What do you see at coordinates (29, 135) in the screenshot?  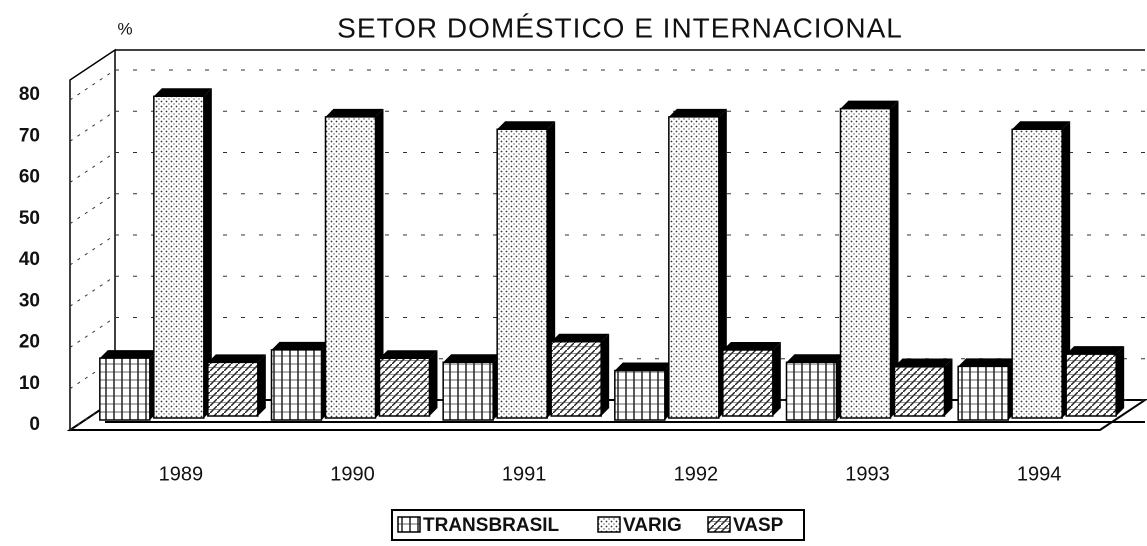 I see `y-tick-label: 70` at bounding box center [29, 135].